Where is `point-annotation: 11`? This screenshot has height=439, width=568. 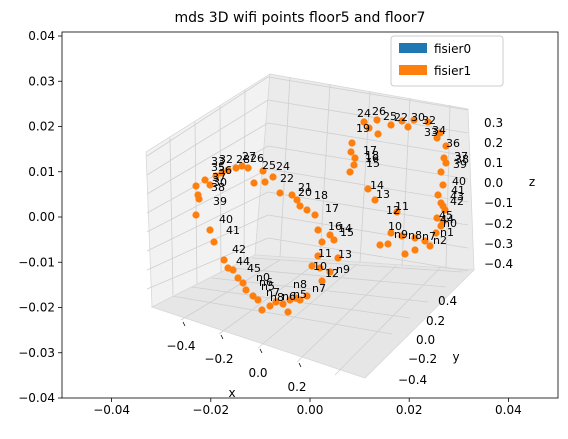 point-annotation: 11 is located at coordinates (325, 253).